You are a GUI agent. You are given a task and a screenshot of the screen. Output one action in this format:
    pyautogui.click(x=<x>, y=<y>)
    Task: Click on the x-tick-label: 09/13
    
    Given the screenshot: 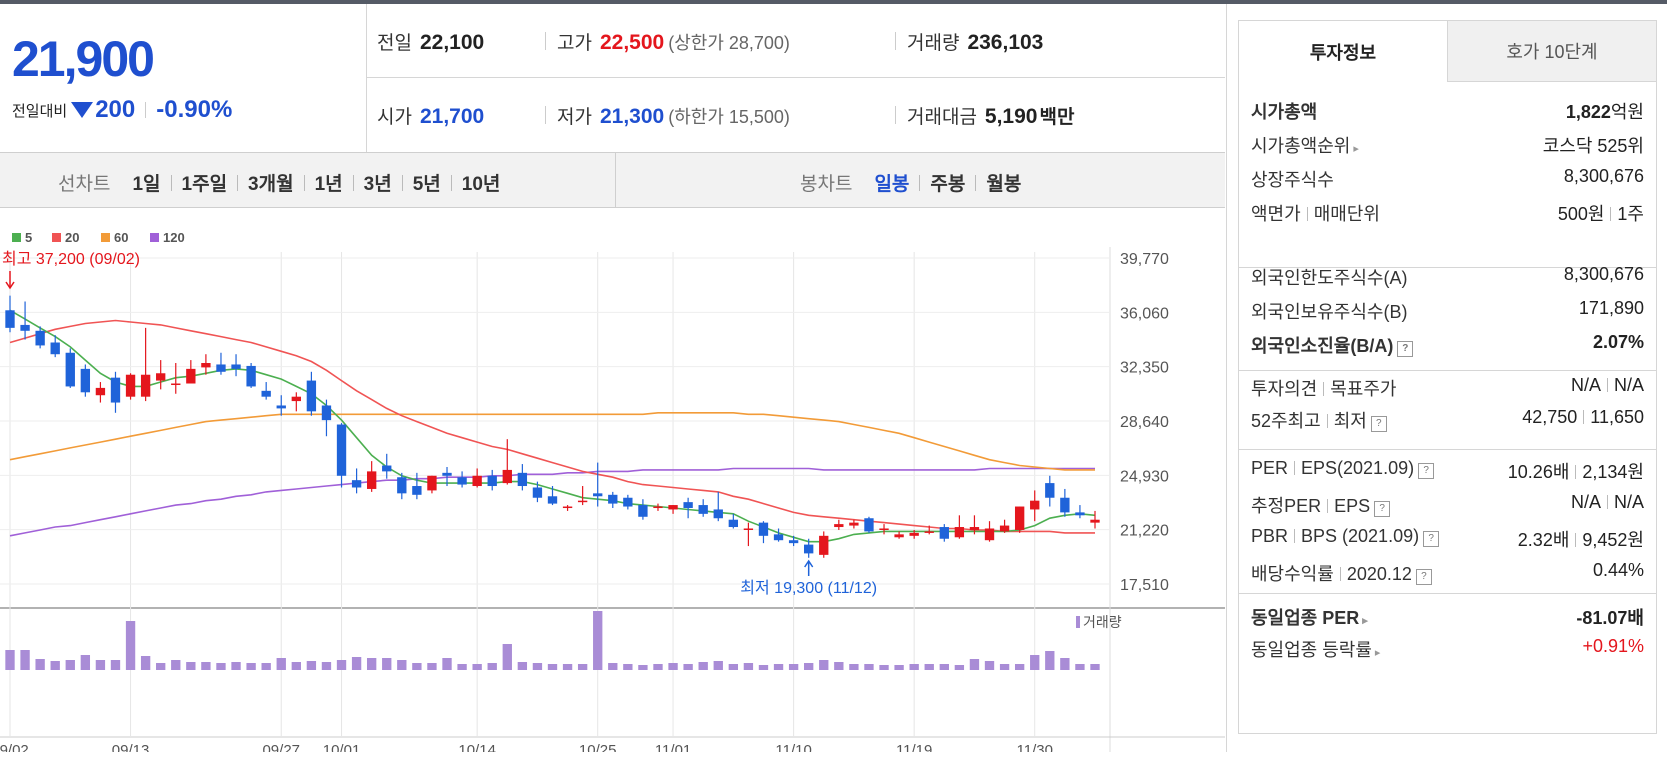 What is the action you would take?
    pyautogui.click(x=131, y=747)
    